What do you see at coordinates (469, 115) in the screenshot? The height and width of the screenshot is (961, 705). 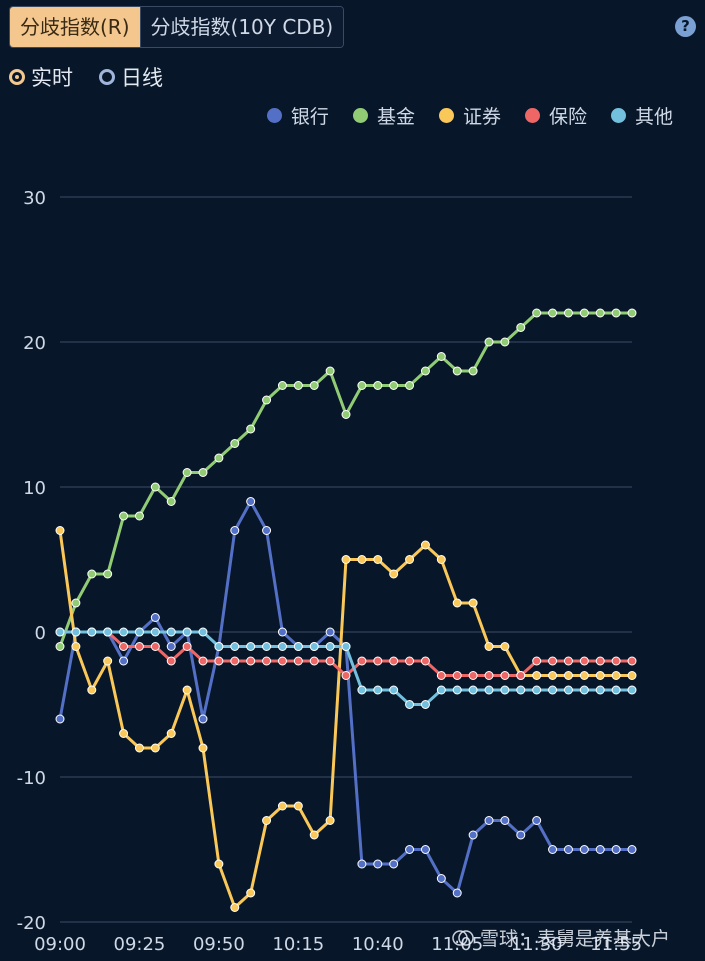 I see `legend-item-securities: 证券` at bounding box center [469, 115].